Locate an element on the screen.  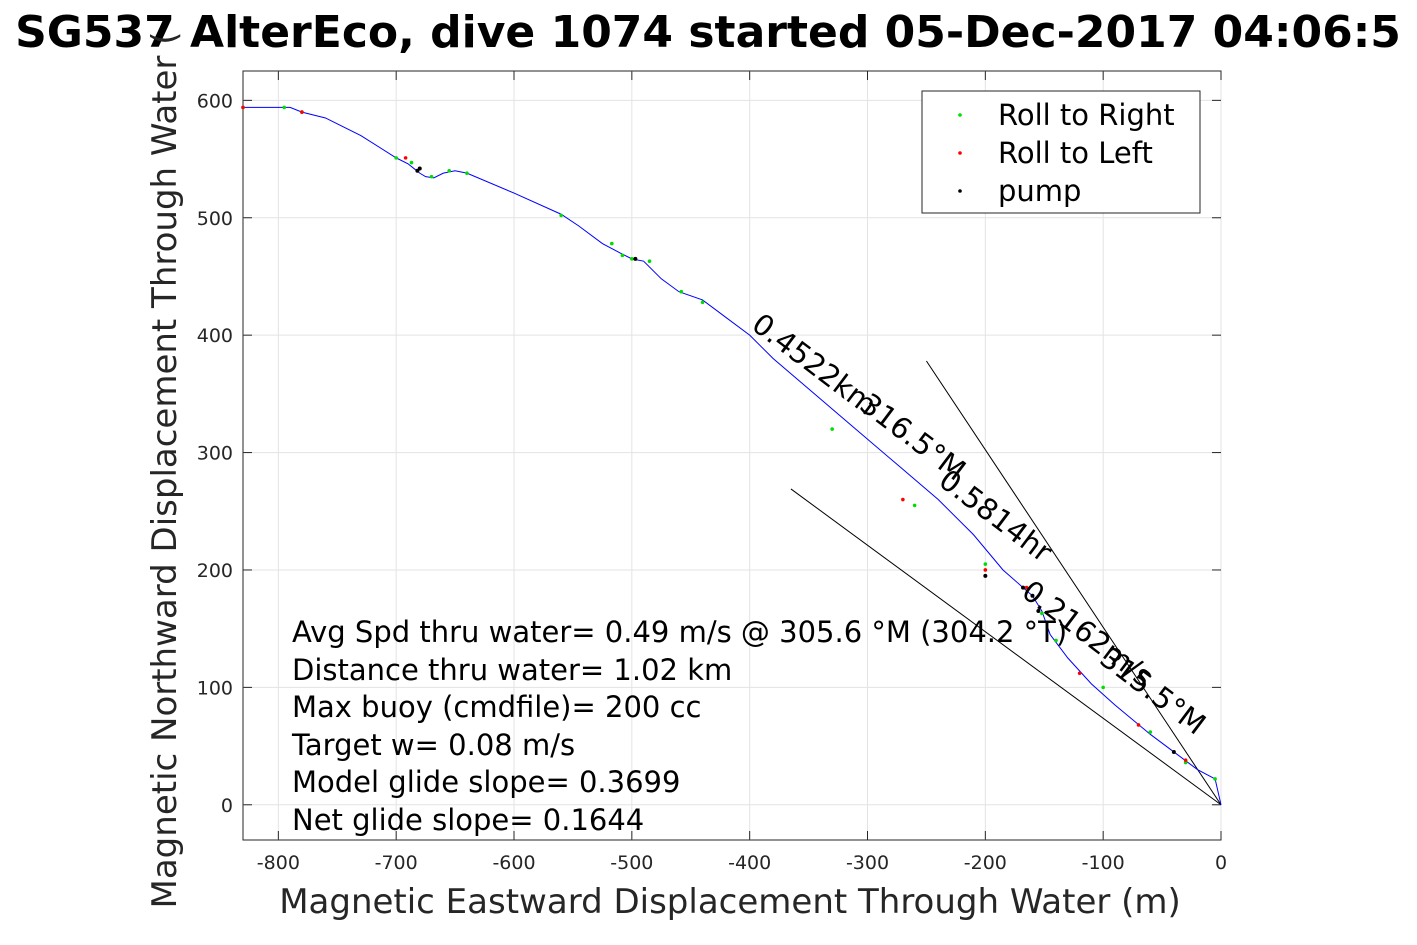
x-tick-label: -200 is located at coordinates (985, 863).